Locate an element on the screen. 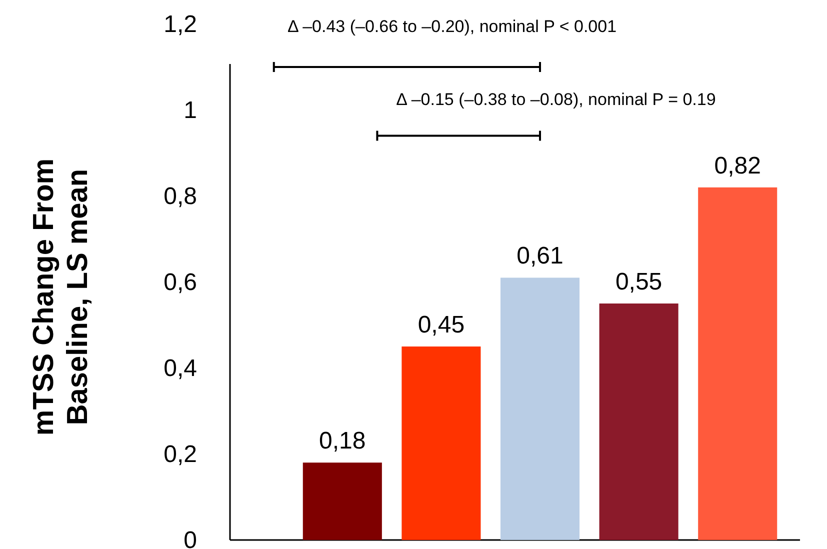  y-tick-label: 1,2 is located at coordinates (180, 24).